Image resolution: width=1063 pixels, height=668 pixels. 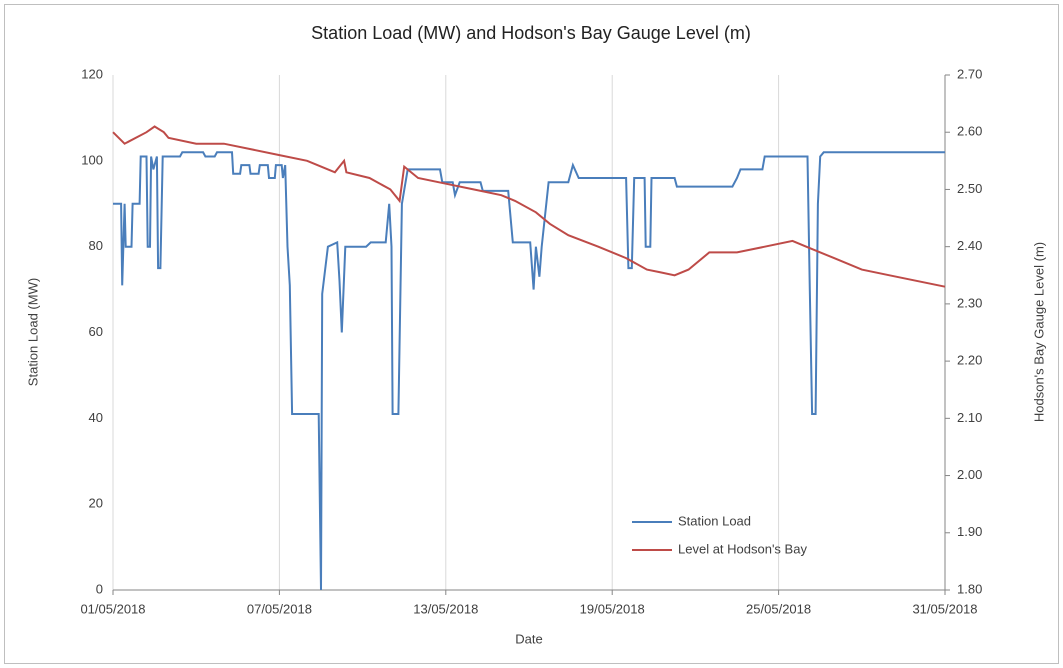 What do you see at coordinates (714, 520) in the screenshot?
I see `legend-label: Station Load` at bounding box center [714, 520].